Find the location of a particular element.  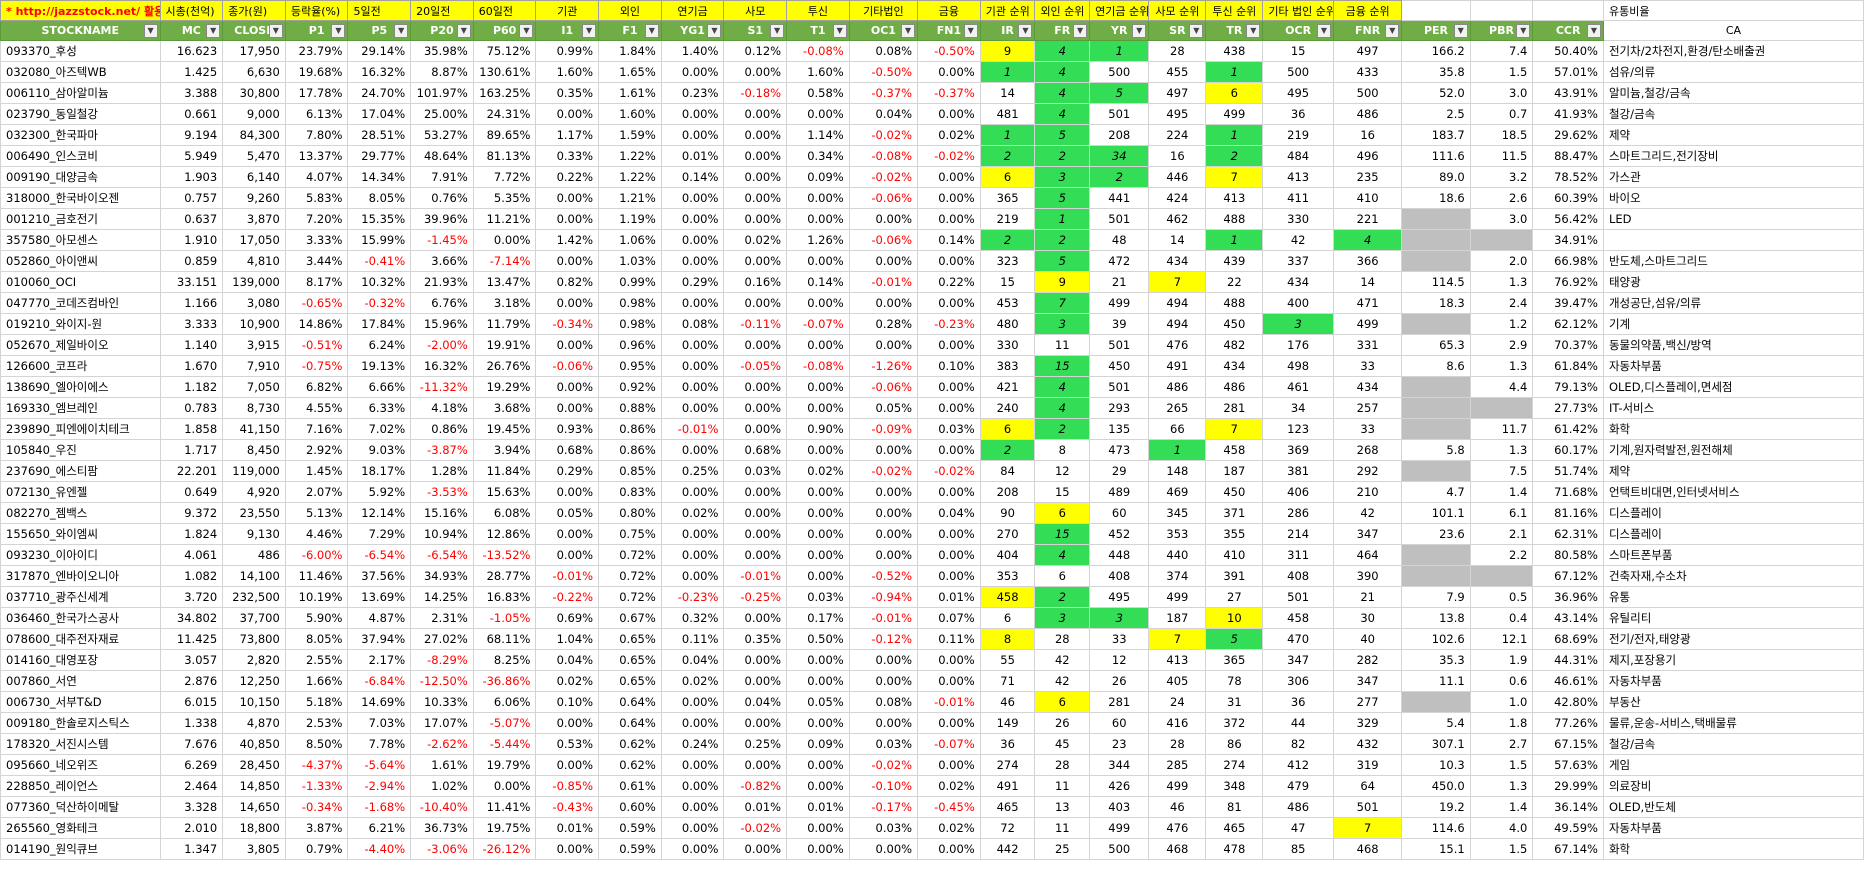

table-cell: 9,260 is located at coordinates (254, 198).